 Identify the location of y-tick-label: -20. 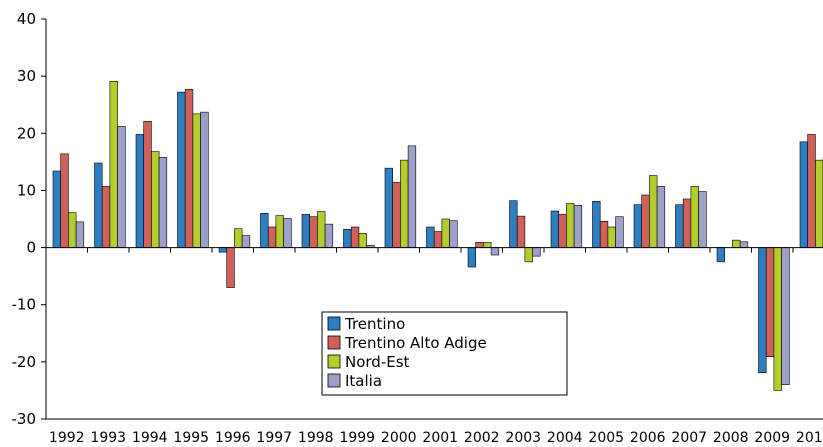
(24, 362).